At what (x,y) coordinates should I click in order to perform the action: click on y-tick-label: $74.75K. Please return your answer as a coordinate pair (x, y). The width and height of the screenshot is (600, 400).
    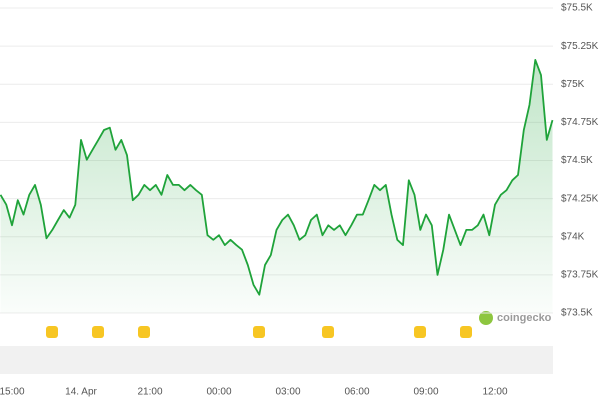
    Looking at the image, I should click on (580, 122).